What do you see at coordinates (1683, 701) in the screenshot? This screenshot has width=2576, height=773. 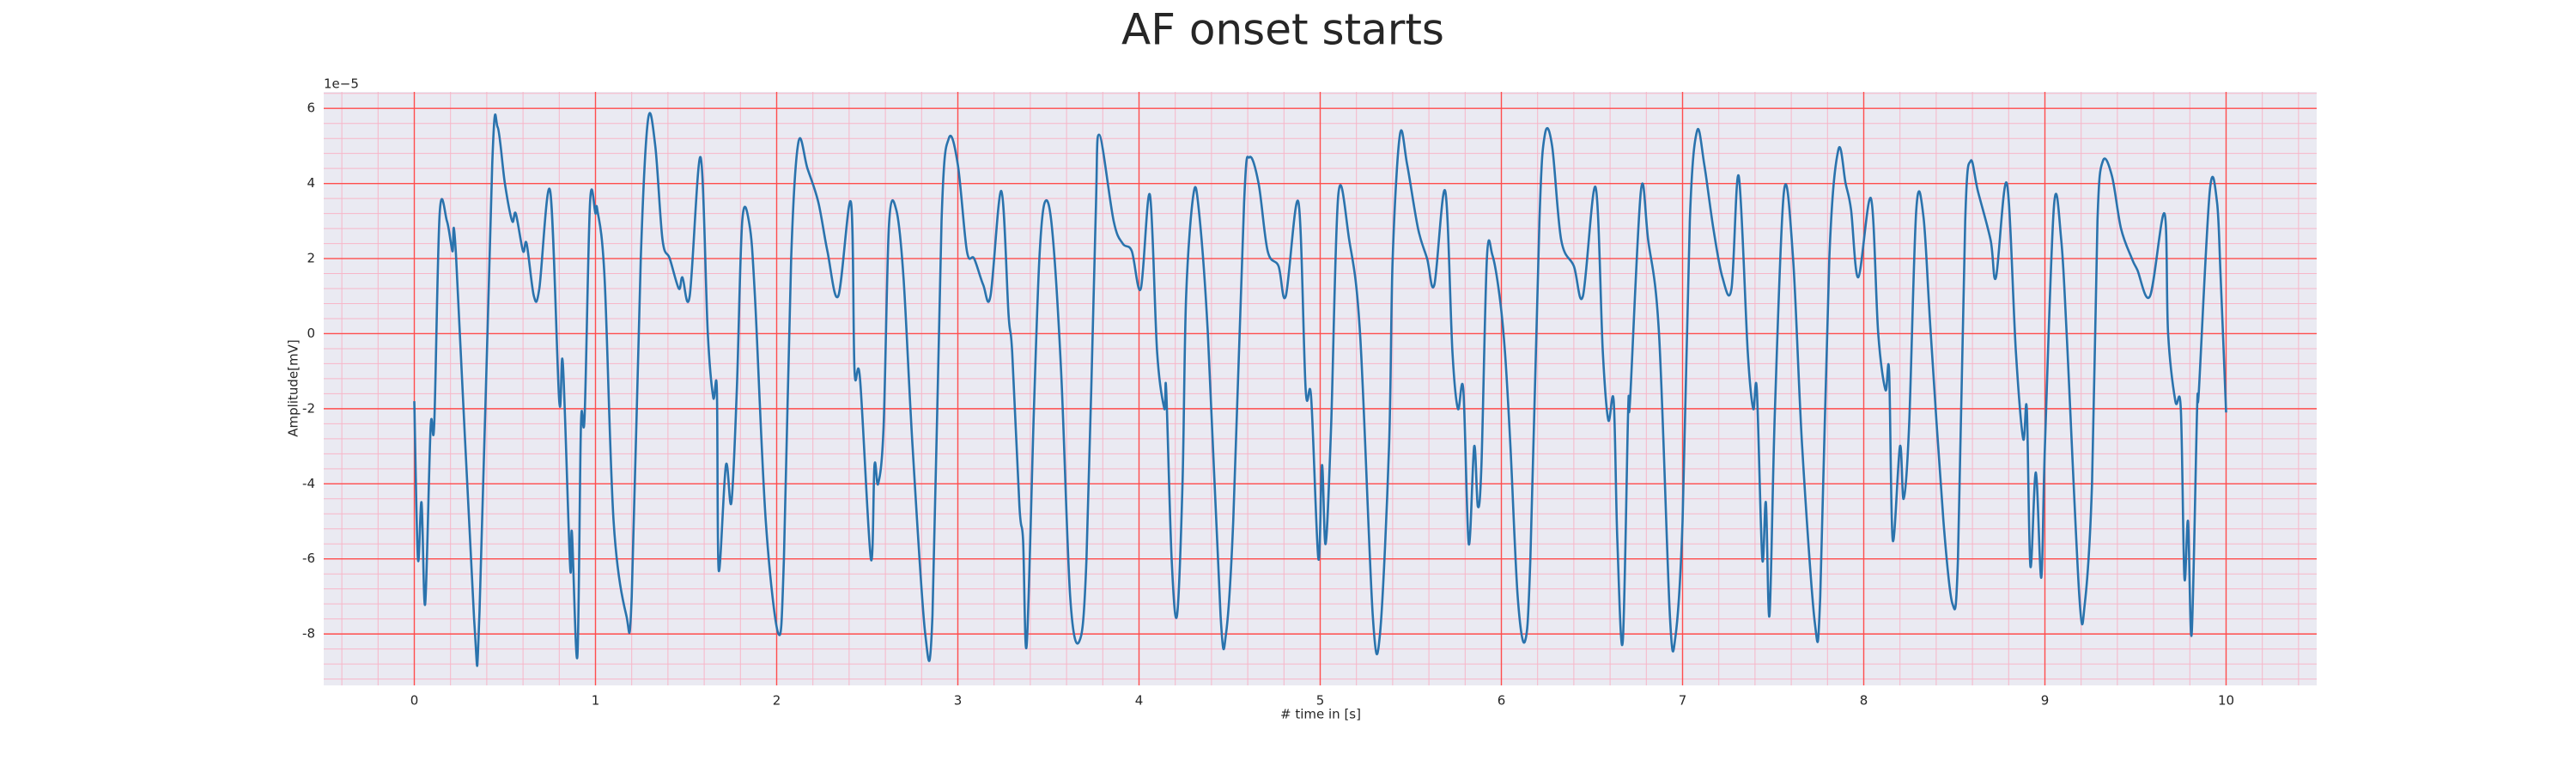 I see `x-tick-label: 7` at bounding box center [1683, 701].